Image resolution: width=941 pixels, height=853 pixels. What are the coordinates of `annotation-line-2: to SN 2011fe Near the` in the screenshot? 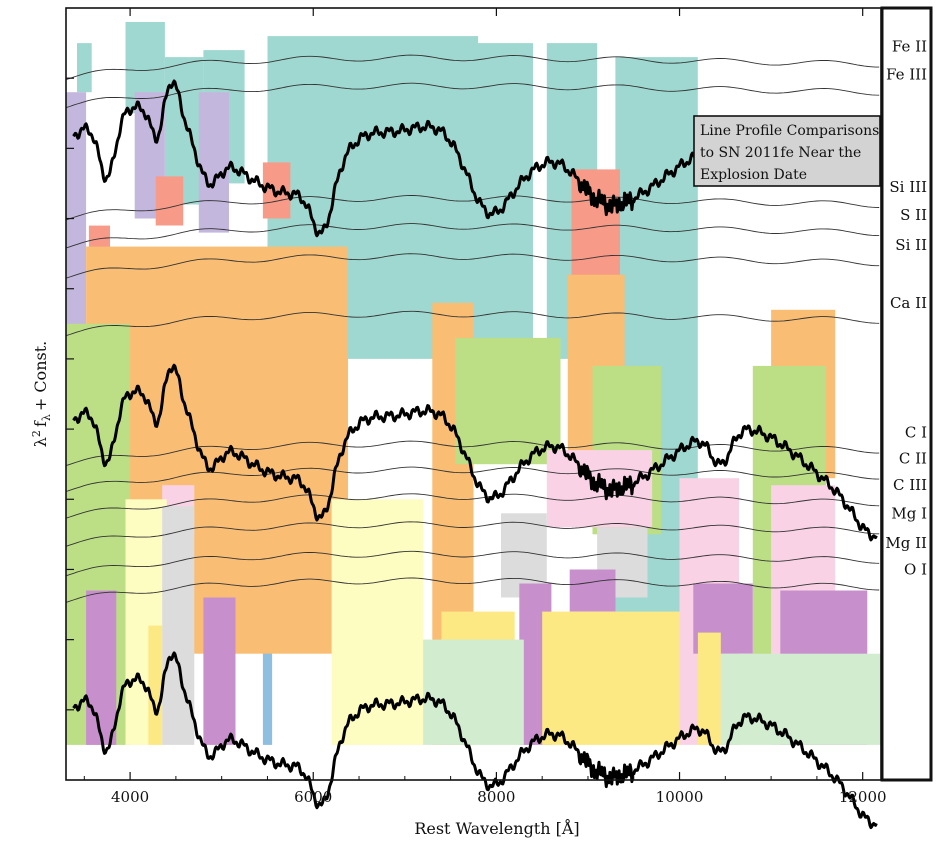 It's located at (780, 153).